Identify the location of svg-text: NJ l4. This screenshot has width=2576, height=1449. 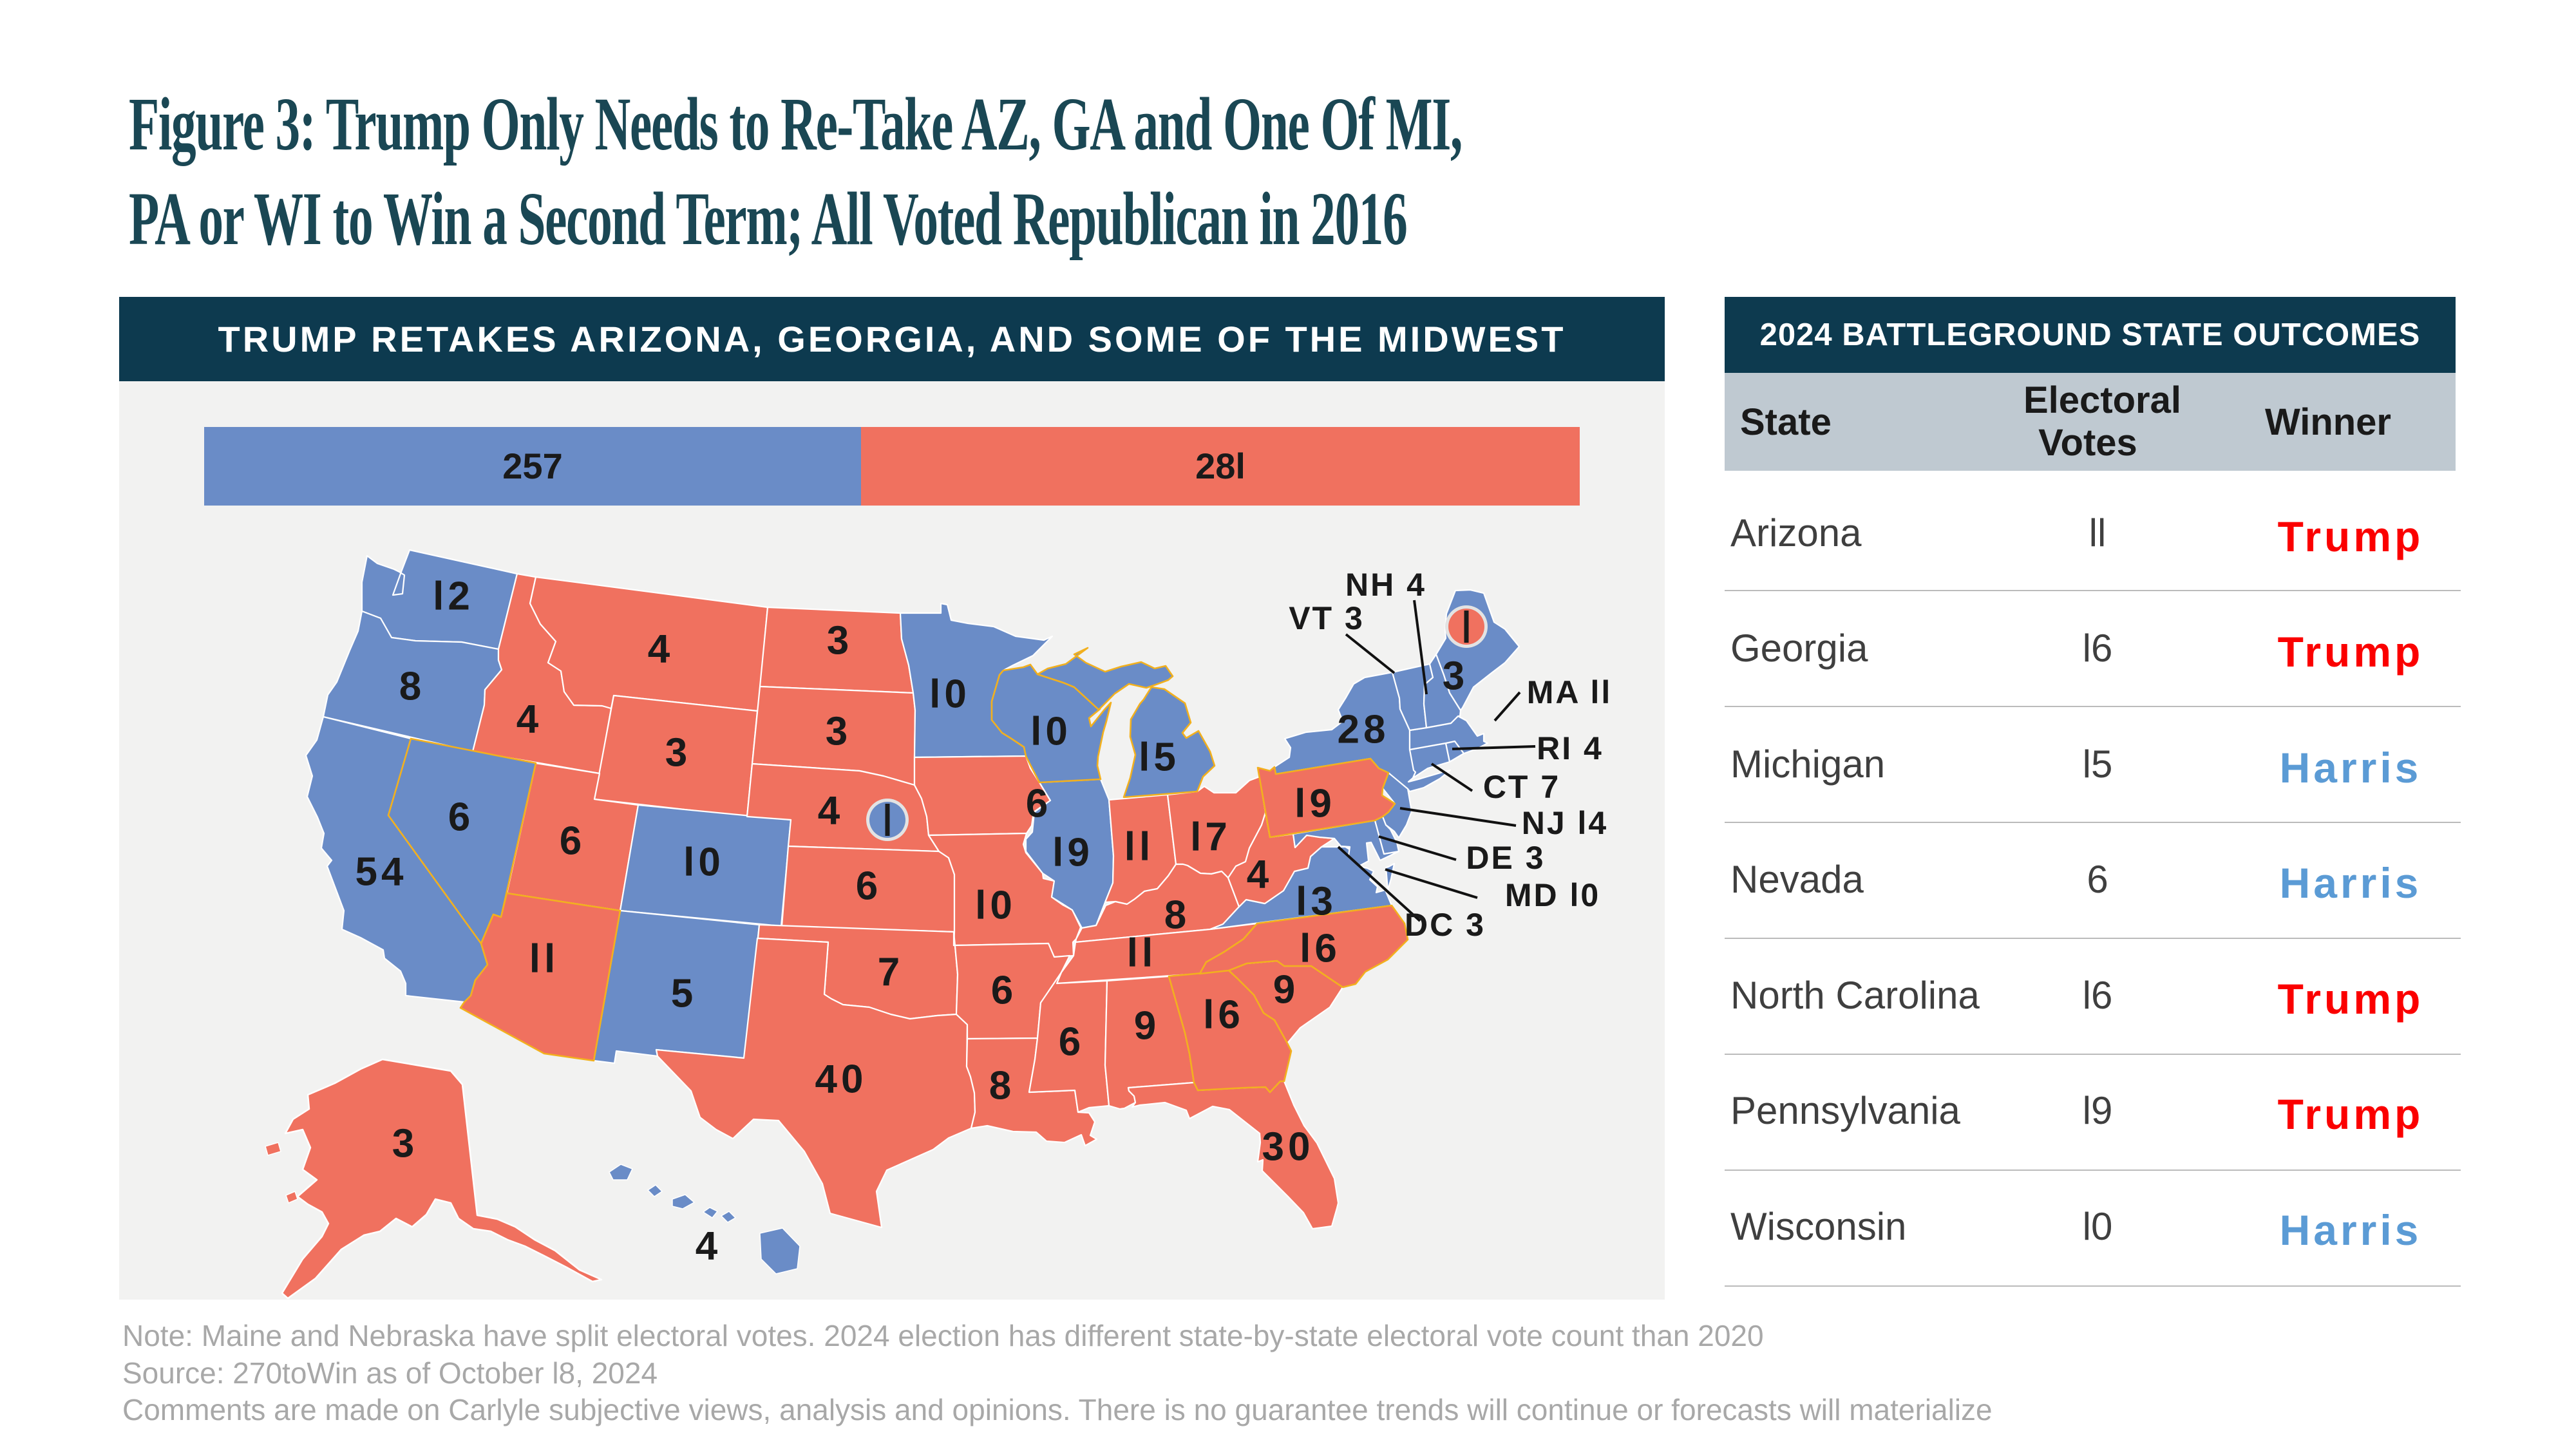
(1566, 823).